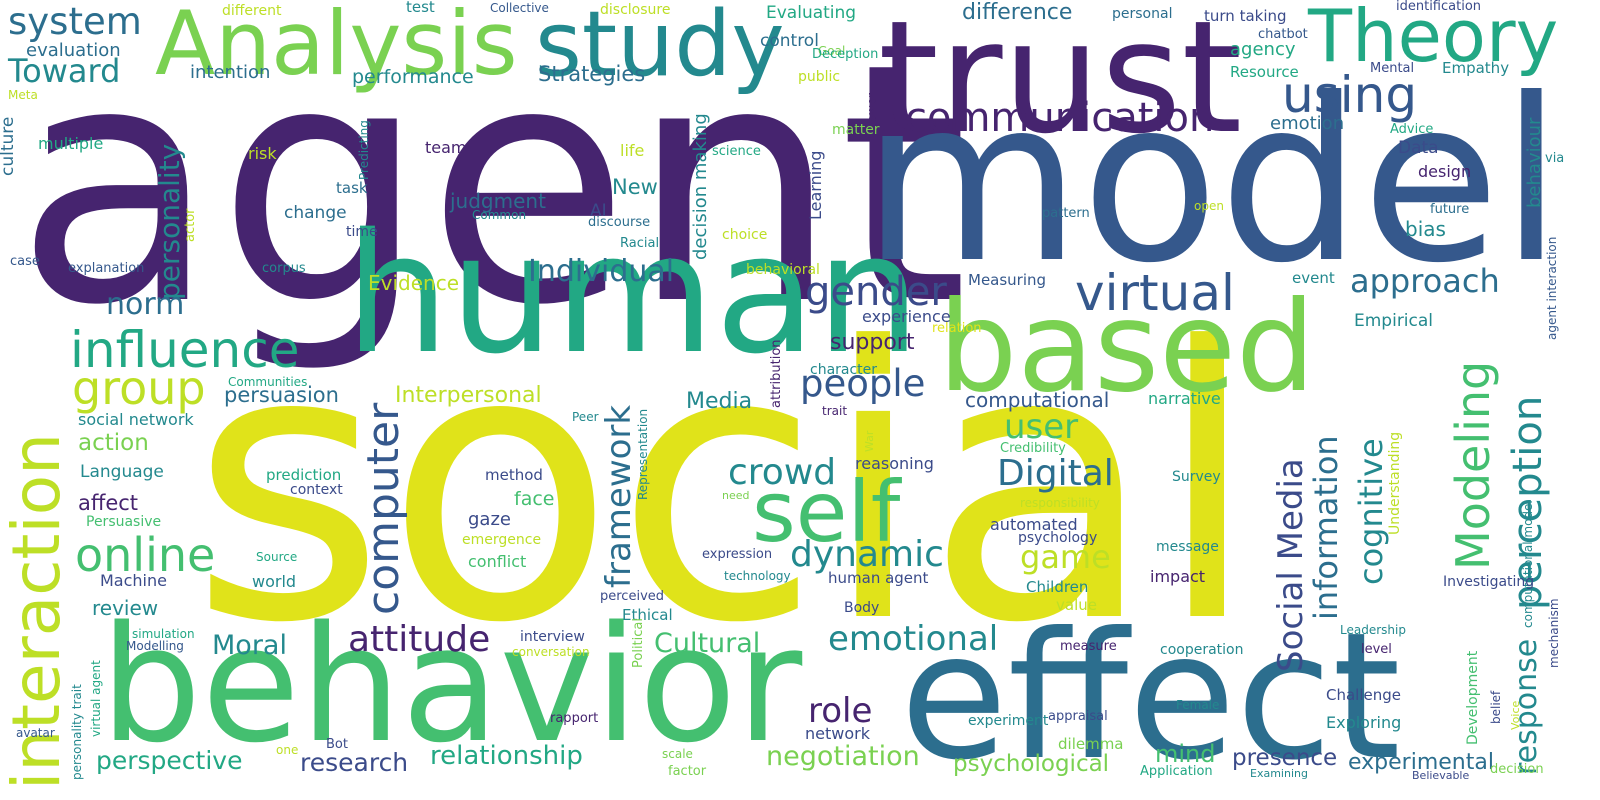 Image resolution: width=1600 pixels, height=800 pixels. What do you see at coordinates (1017, 12) in the screenshot?
I see `word-difference: difference` at bounding box center [1017, 12].